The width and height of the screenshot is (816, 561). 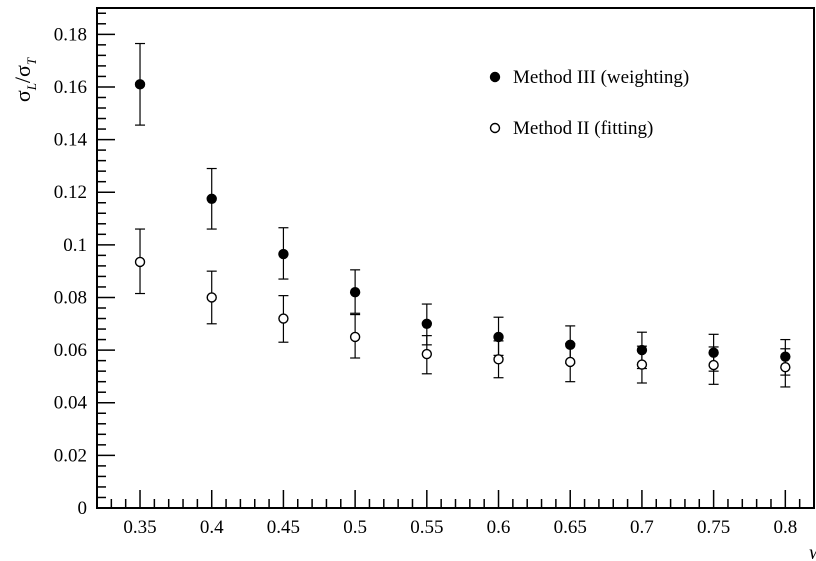 I want to click on x-tick-label: 0.7, so click(x=642, y=527).